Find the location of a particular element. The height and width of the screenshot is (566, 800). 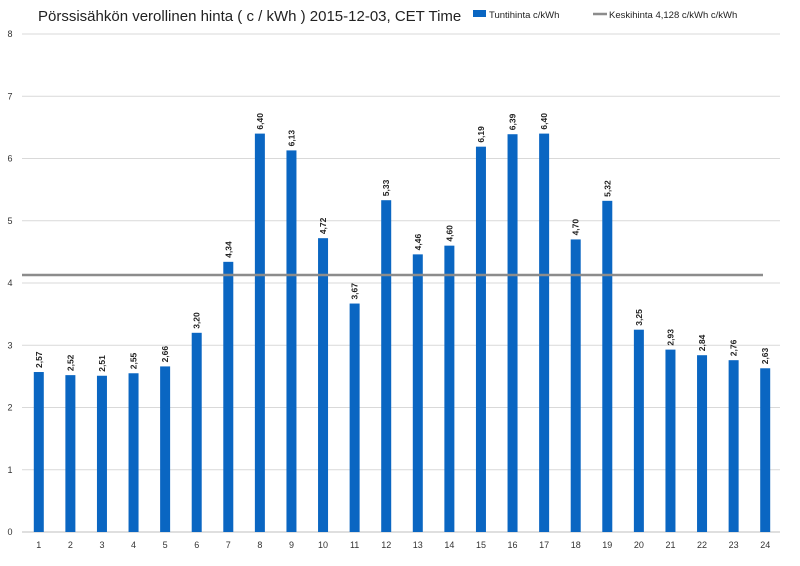

legend-label-bar: Tuntihinta c/kWh is located at coordinates (524, 15).